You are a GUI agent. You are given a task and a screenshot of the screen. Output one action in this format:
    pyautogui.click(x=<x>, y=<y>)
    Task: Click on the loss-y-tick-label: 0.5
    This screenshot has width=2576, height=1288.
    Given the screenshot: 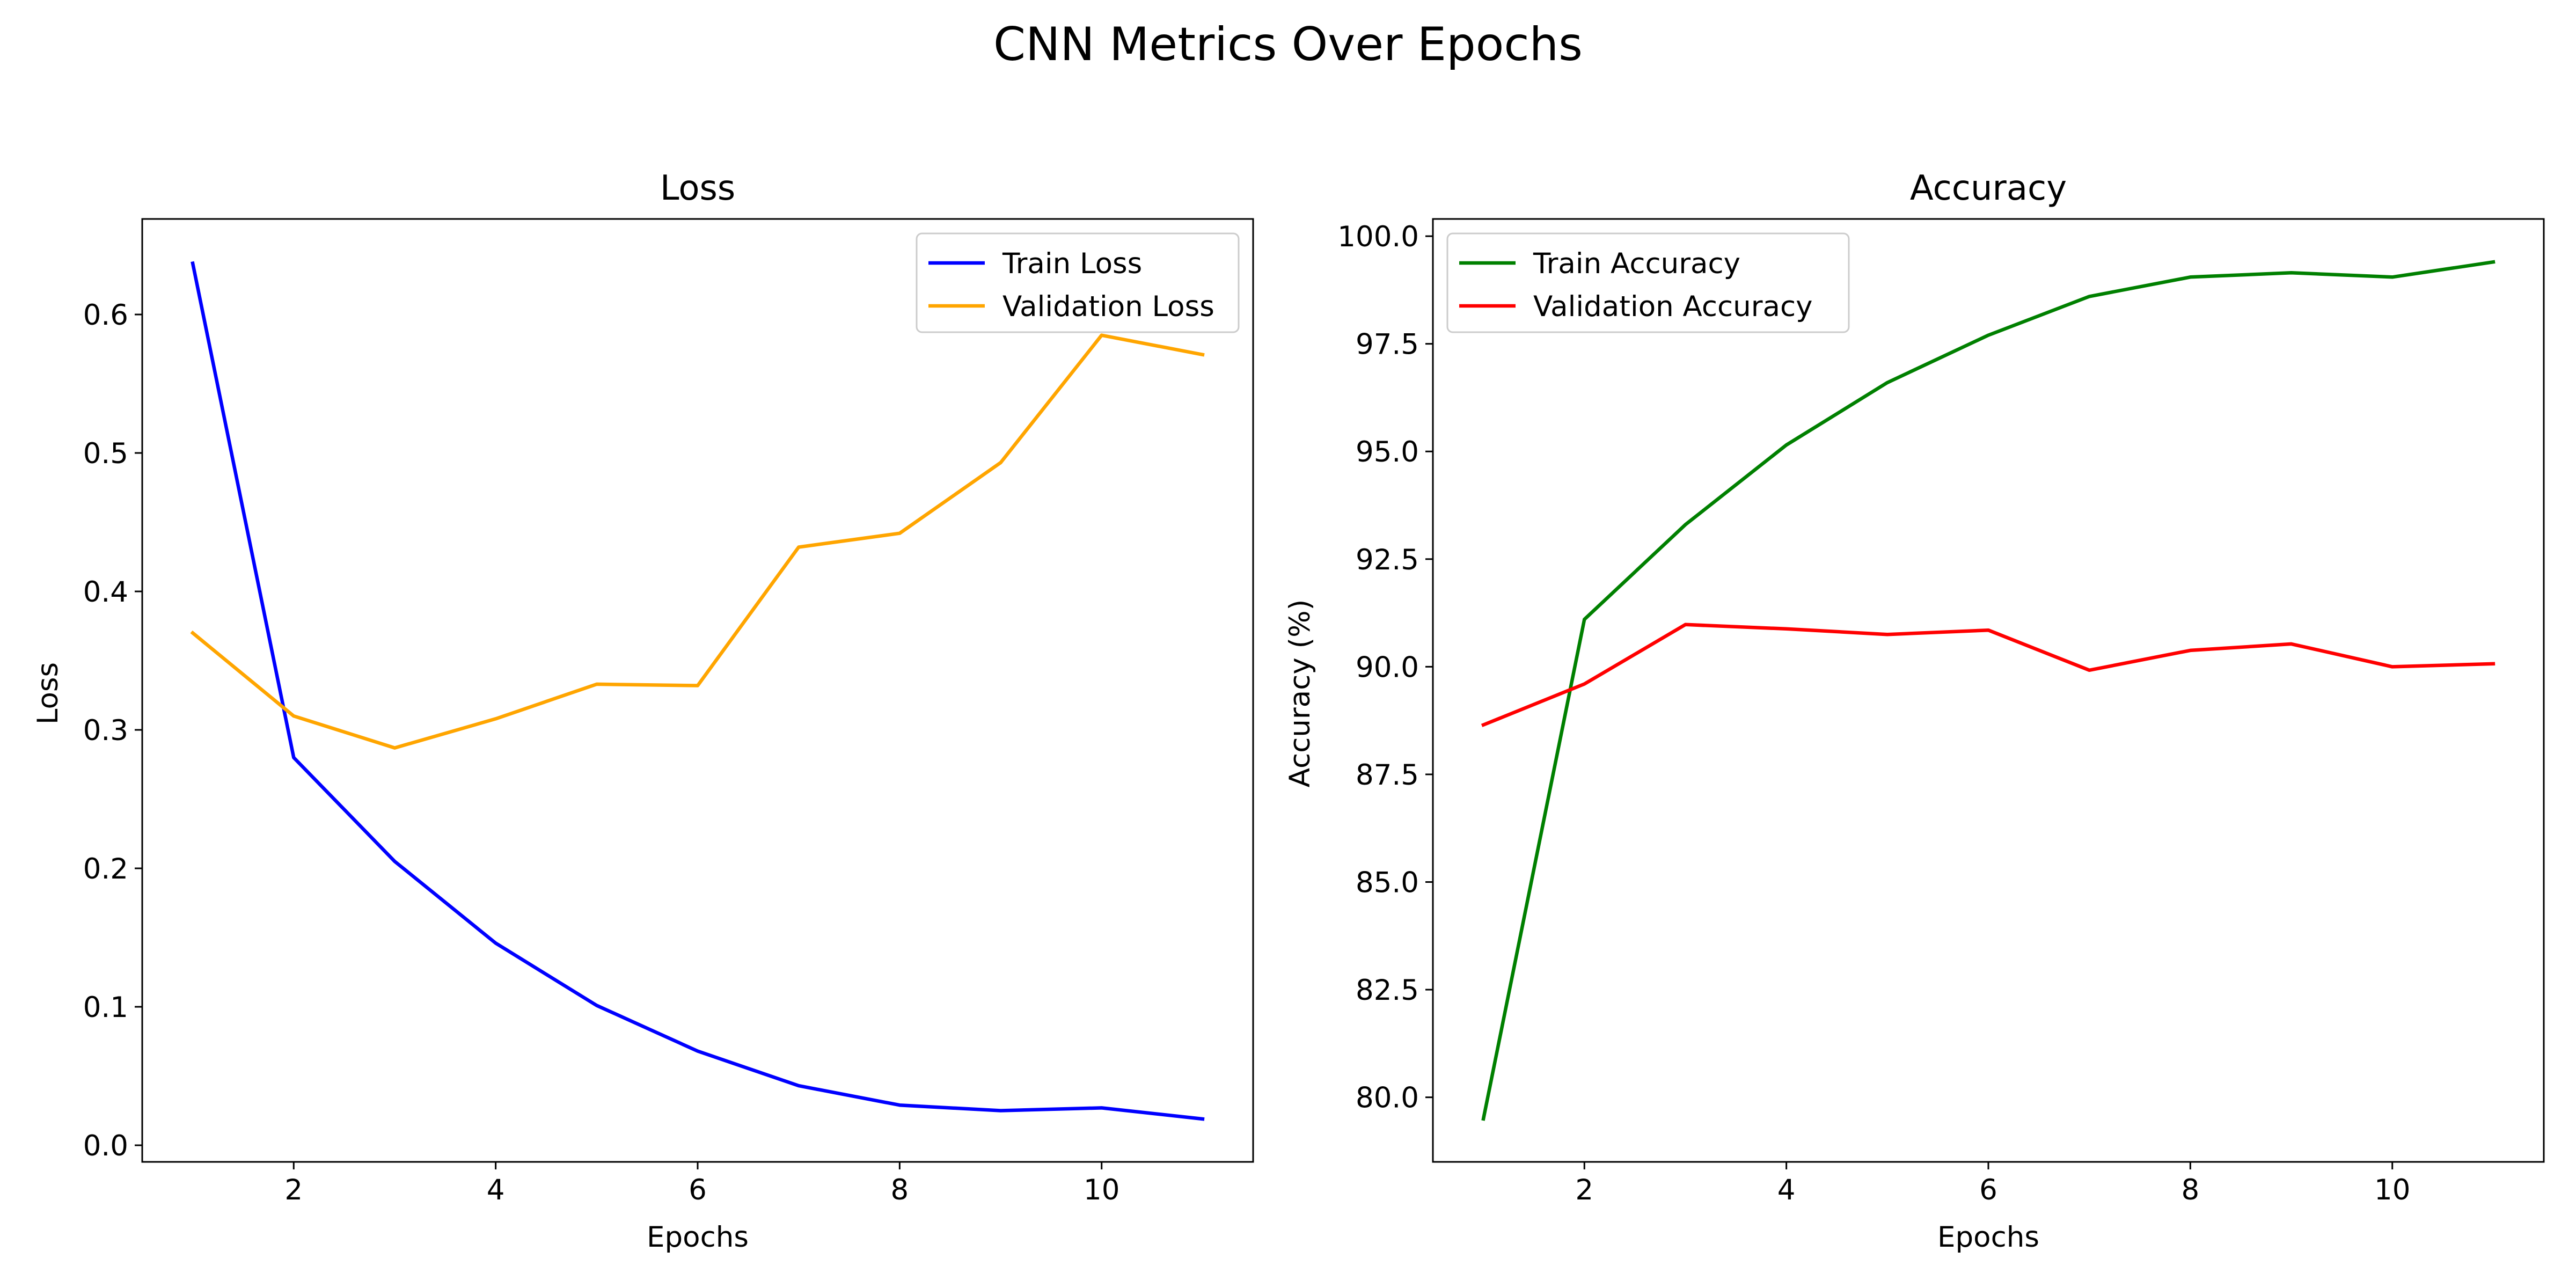 What is the action you would take?
    pyautogui.click(x=105, y=453)
    